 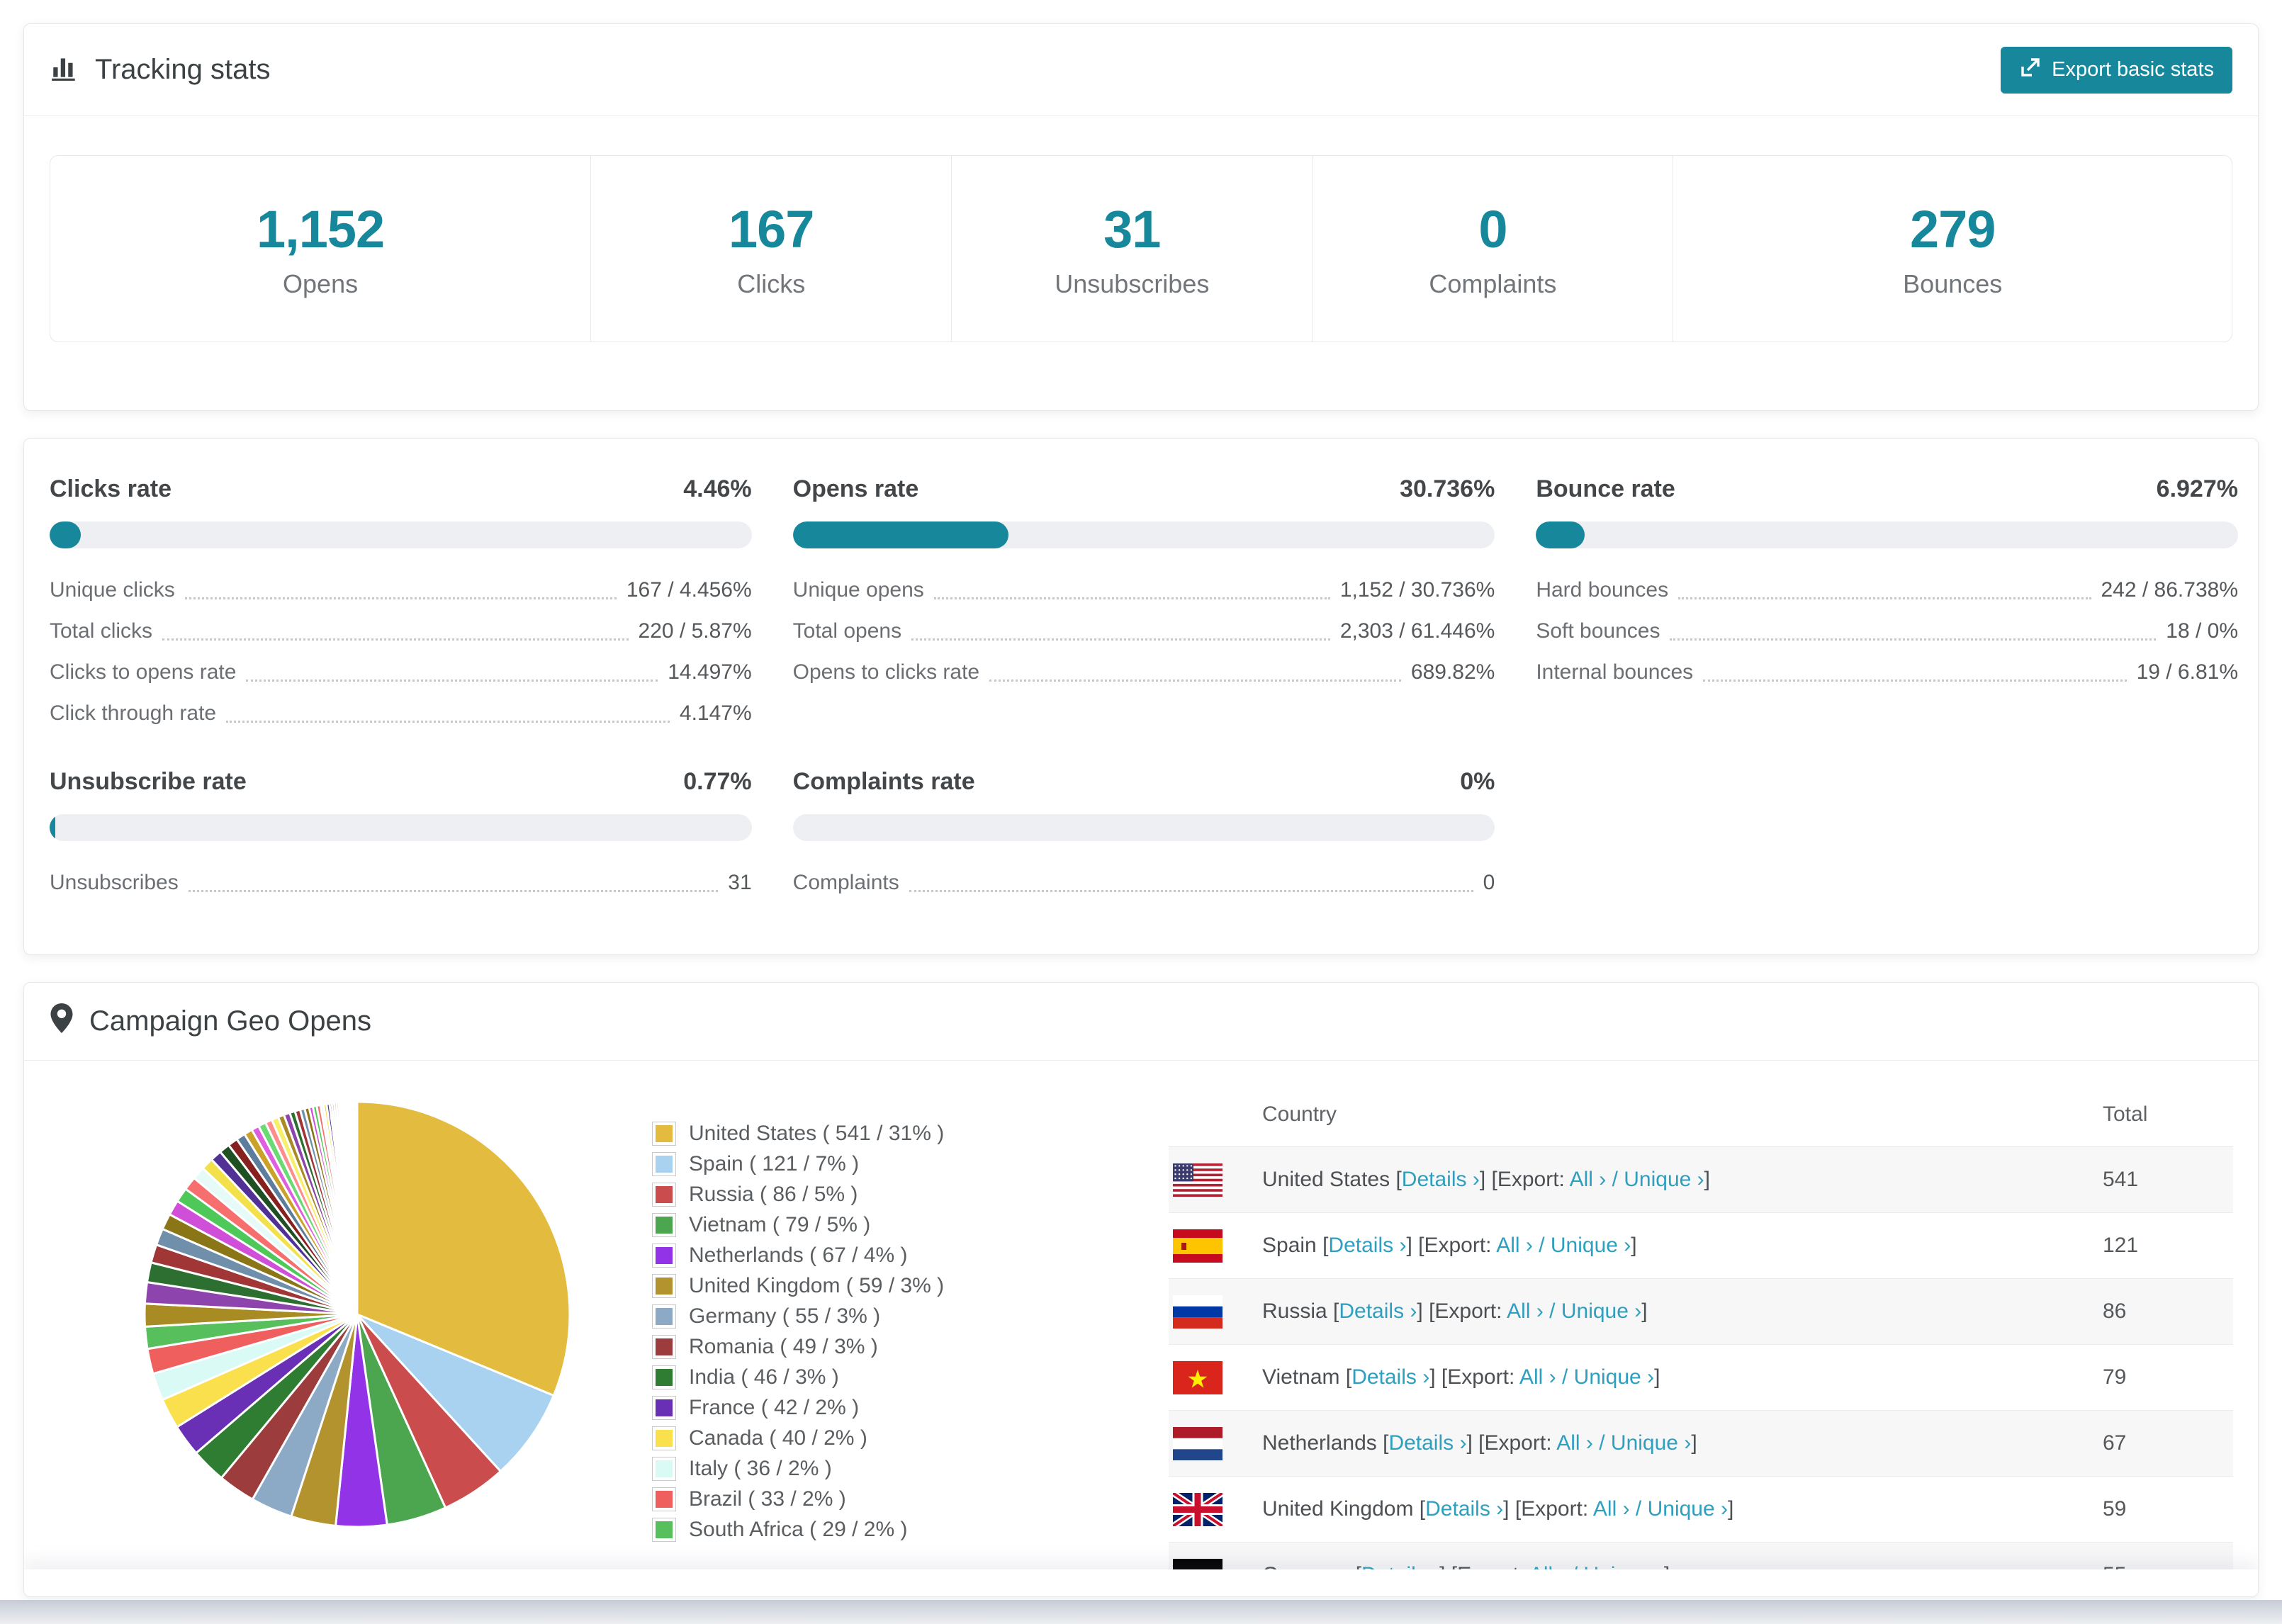 I want to click on rate-stat-label: Soft bounces, so click(x=1598, y=631).